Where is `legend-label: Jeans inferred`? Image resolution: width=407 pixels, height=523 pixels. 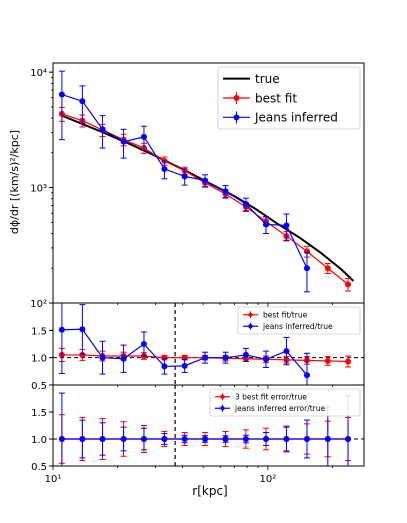
legend-label: Jeans inferred is located at coordinates (296, 118).